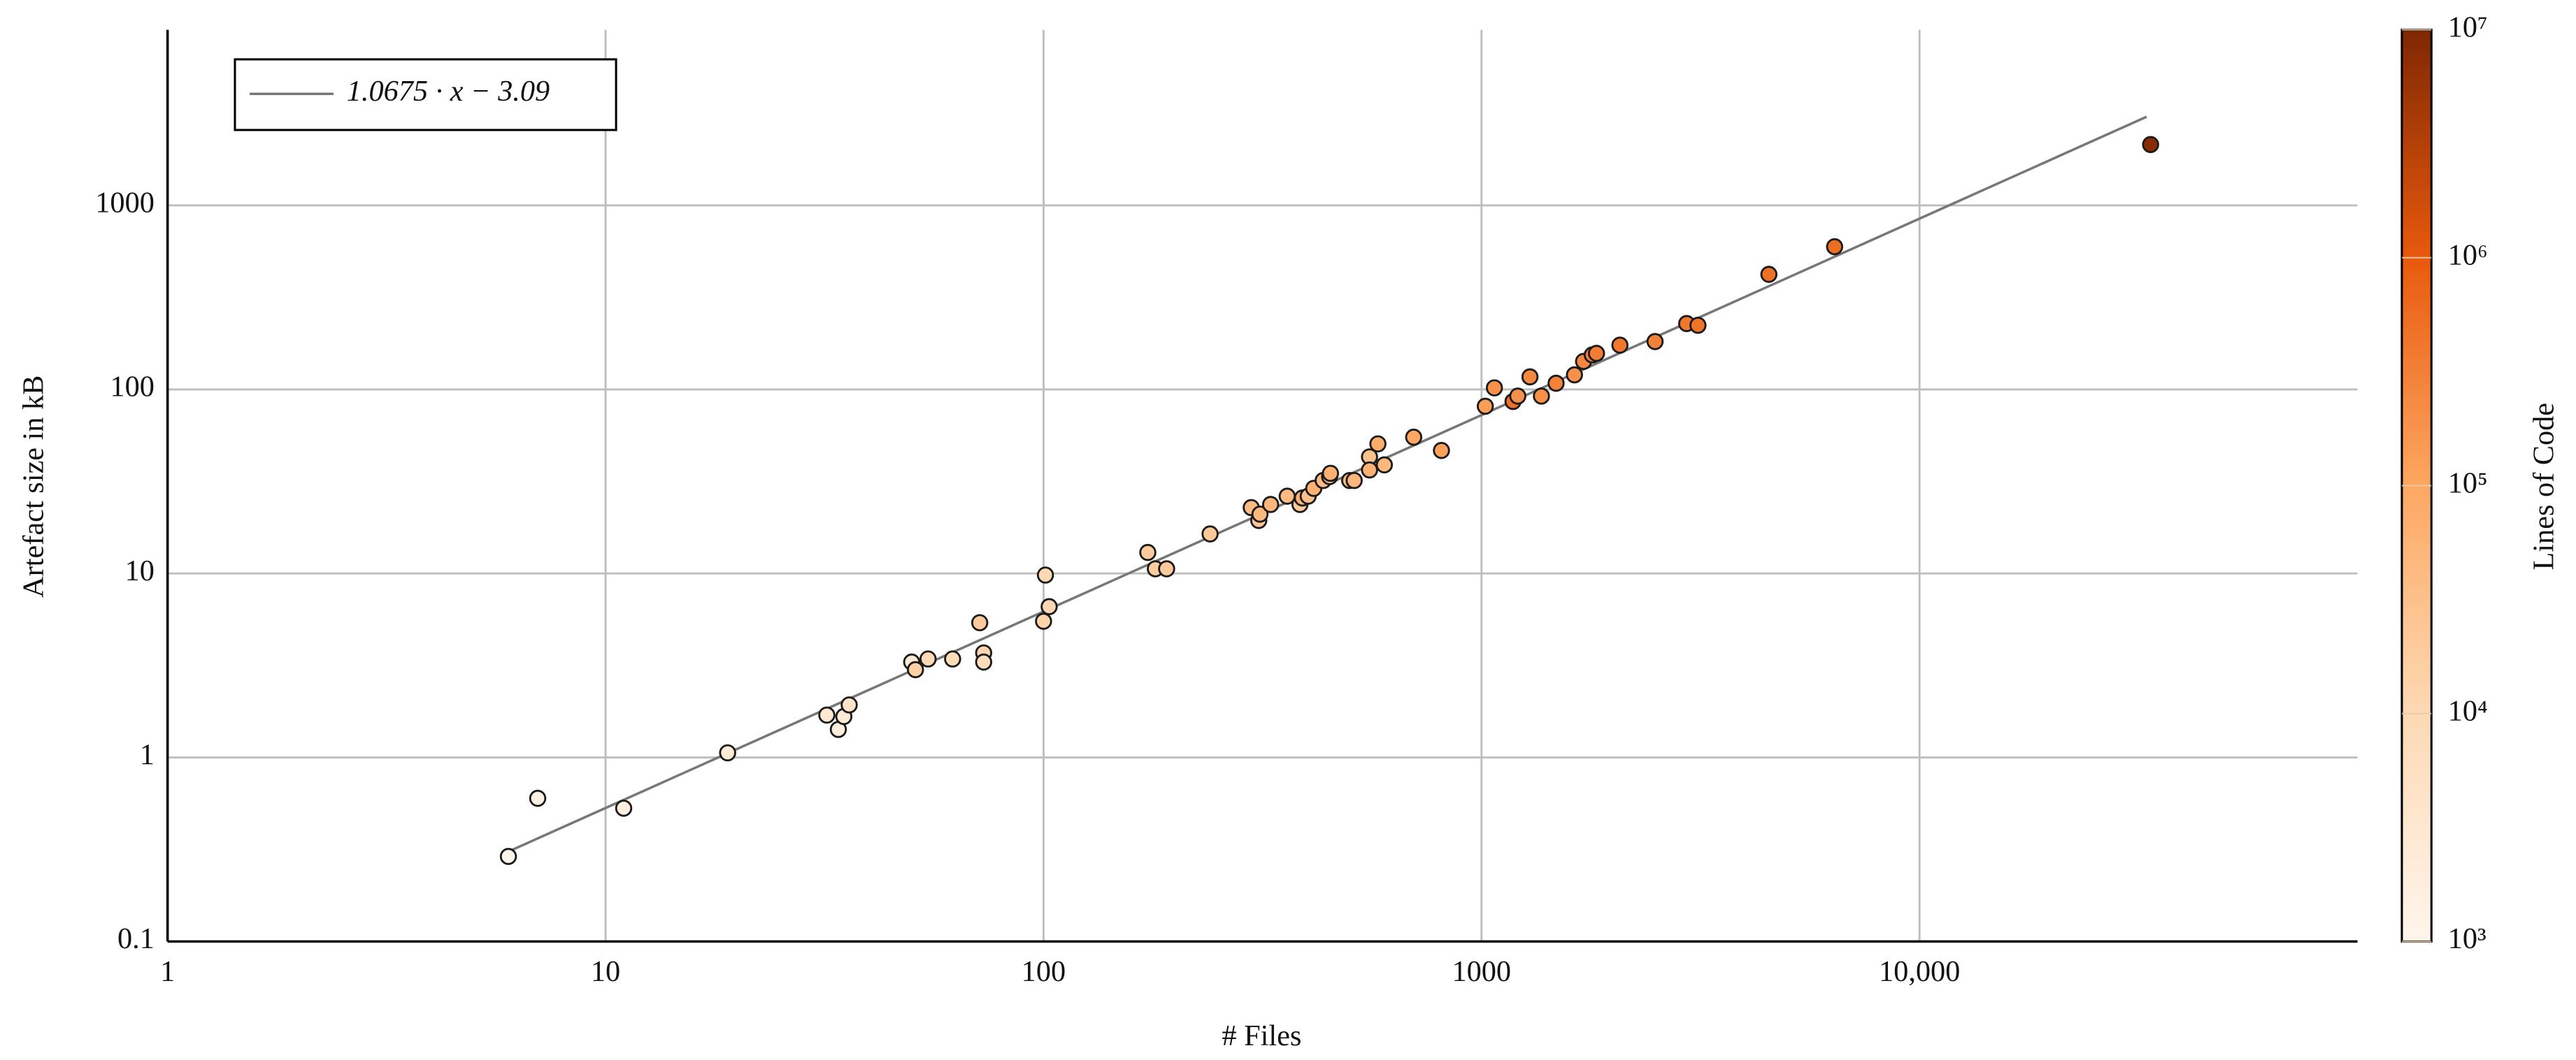 Image resolution: width=2576 pixels, height=1060 pixels. Describe the element at coordinates (33, 486) in the screenshot. I see `y-axis-label: Artefact size in kB` at that location.